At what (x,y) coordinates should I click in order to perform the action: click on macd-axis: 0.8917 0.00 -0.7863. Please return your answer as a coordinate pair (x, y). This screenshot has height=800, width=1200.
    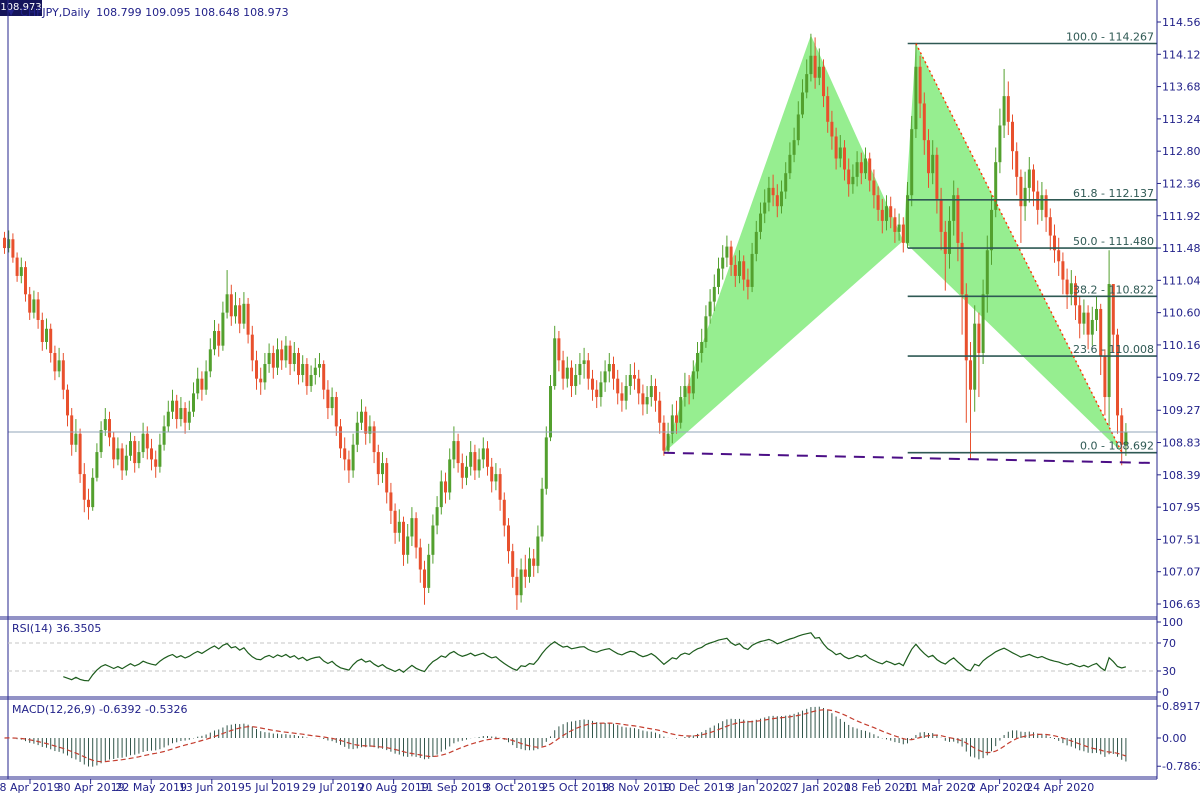
    Looking at the image, I should click on (1178, 736).